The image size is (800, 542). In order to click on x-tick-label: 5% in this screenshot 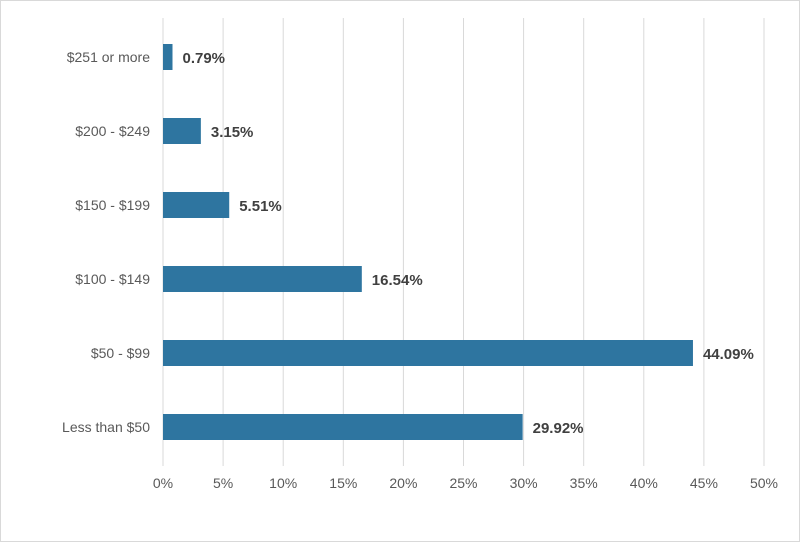, I will do `click(223, 483)`.